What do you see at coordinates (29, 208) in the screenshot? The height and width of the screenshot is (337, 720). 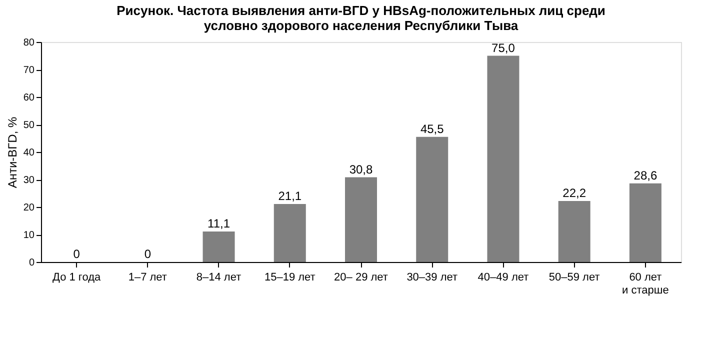 I see `y-tick-label: 20` at bounding box center [29, 208].